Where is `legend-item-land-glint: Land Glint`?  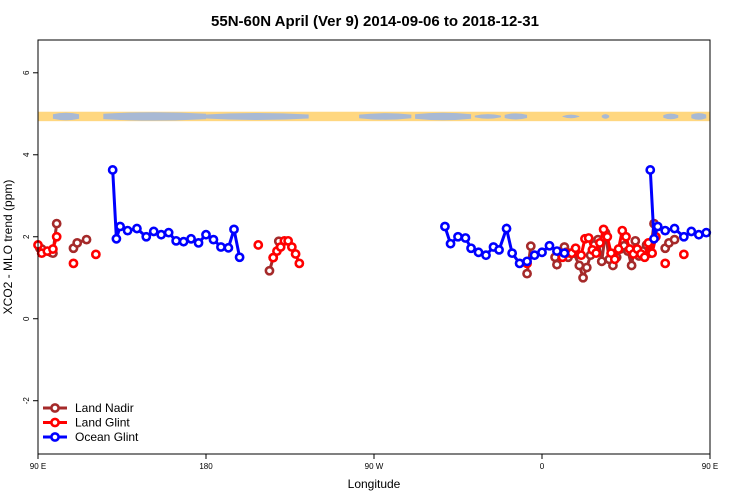
legend-item-land-glint: Land Glint is located at coordinates (86, 423).